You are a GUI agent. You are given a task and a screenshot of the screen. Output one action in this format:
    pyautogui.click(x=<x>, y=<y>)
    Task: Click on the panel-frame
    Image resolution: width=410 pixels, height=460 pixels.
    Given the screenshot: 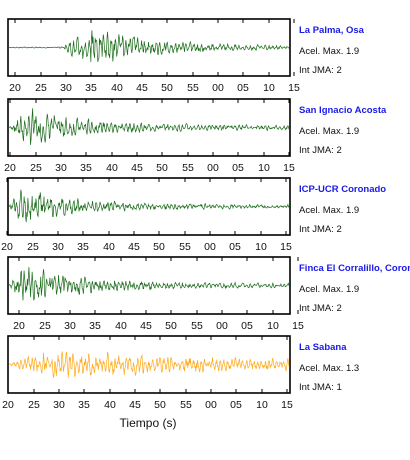 What is the action you would take?
    pyautogui.click(x=149, y=127)
    